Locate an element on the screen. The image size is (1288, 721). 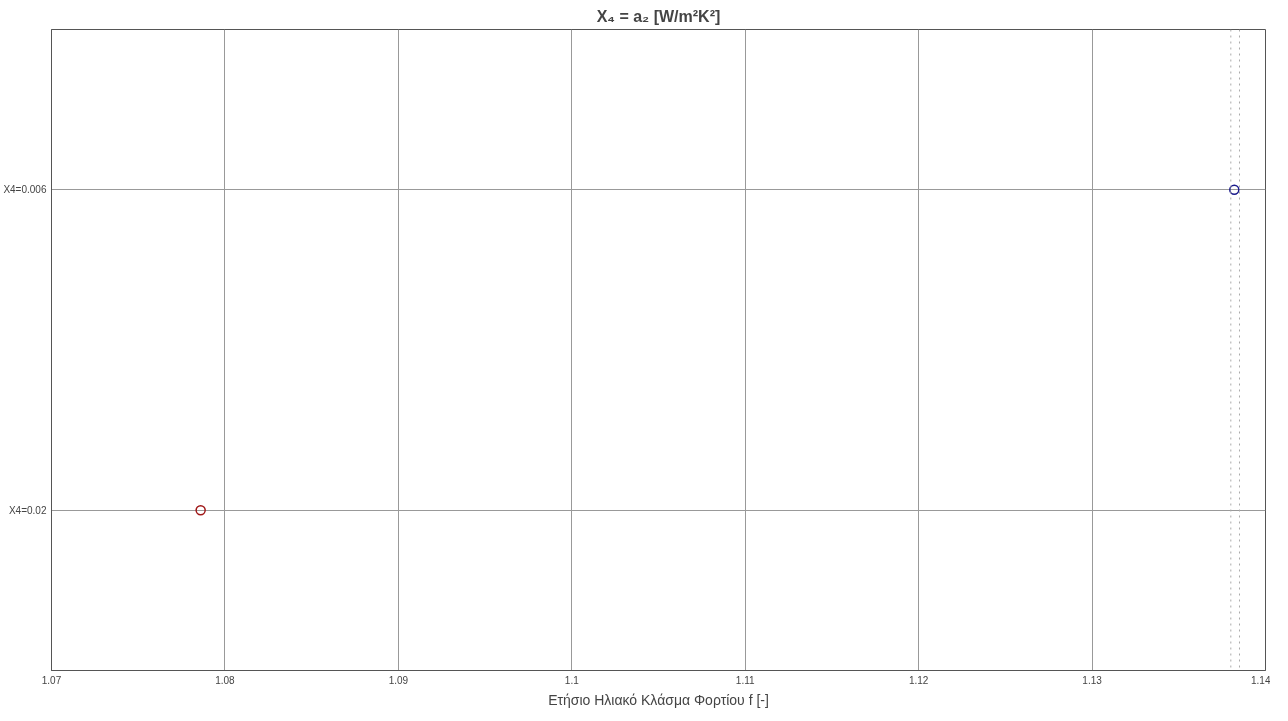
x-axis-title: Ετήσιο Ηλιακό Κλάσμα Φορτίου f [-] is located at coordinates (658, 699).